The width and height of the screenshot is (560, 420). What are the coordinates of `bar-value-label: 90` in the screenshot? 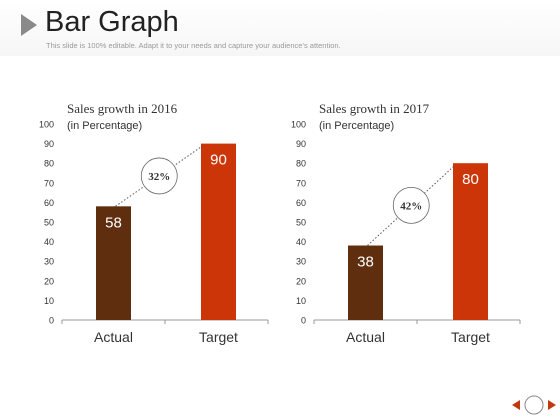 It's located at (218, 160).